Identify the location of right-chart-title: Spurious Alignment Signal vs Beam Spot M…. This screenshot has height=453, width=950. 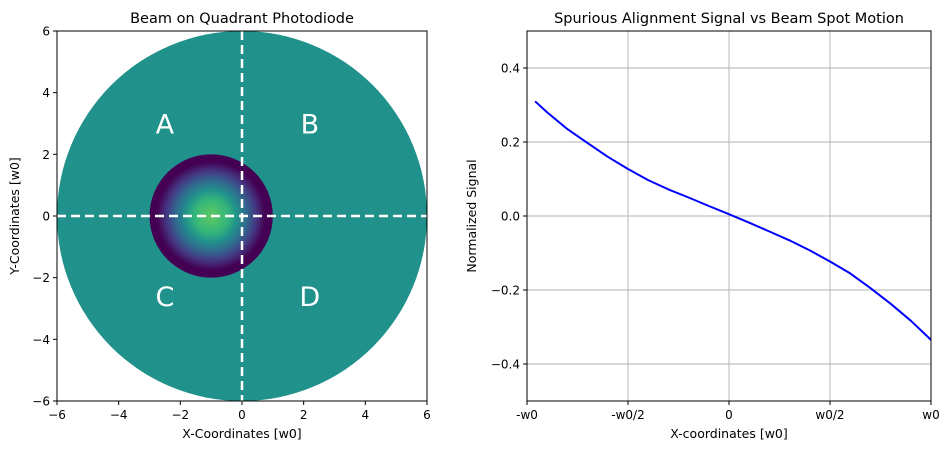
(729, 19).